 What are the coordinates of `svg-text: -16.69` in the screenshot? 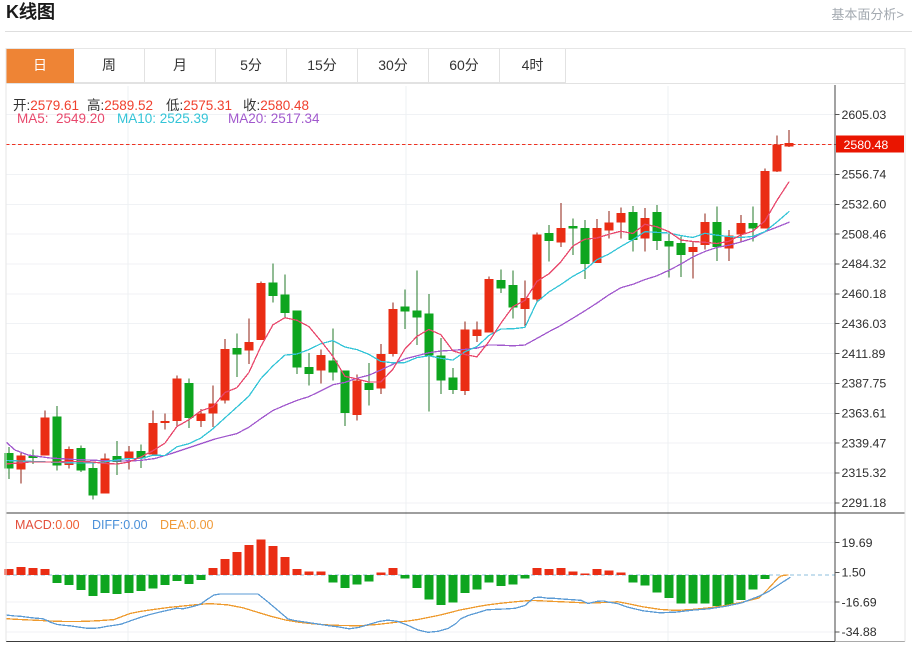 It's located at (859, 602).